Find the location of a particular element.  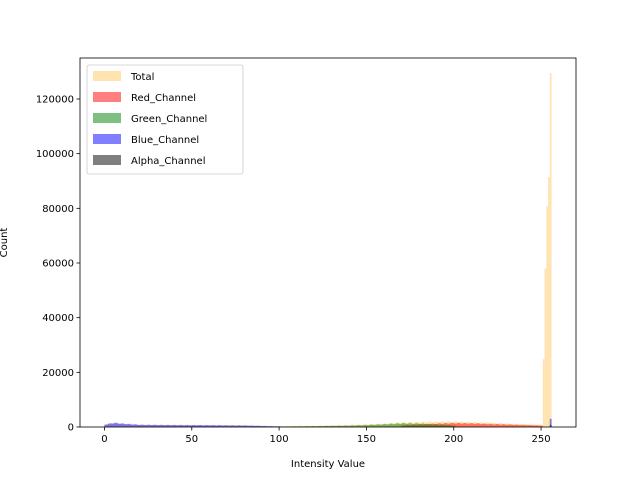

x-tick-label: 100 is located at coordinates (279, 439).